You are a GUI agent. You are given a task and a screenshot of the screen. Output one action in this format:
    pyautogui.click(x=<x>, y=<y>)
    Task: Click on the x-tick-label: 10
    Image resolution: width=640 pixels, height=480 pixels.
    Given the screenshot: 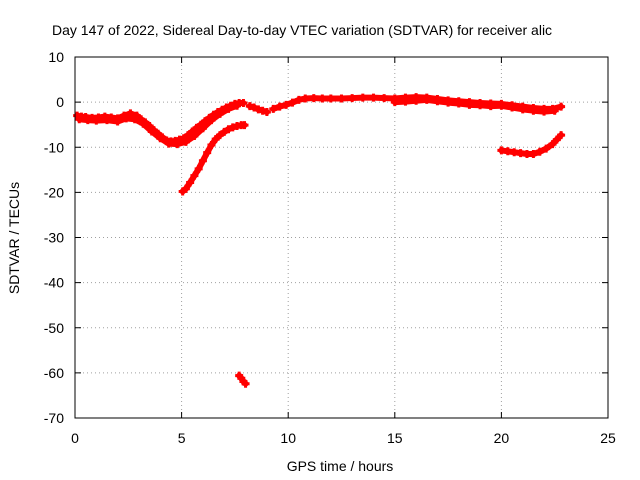 What is the action you would take?
    pyautogui.click(x=288, y=438)
    